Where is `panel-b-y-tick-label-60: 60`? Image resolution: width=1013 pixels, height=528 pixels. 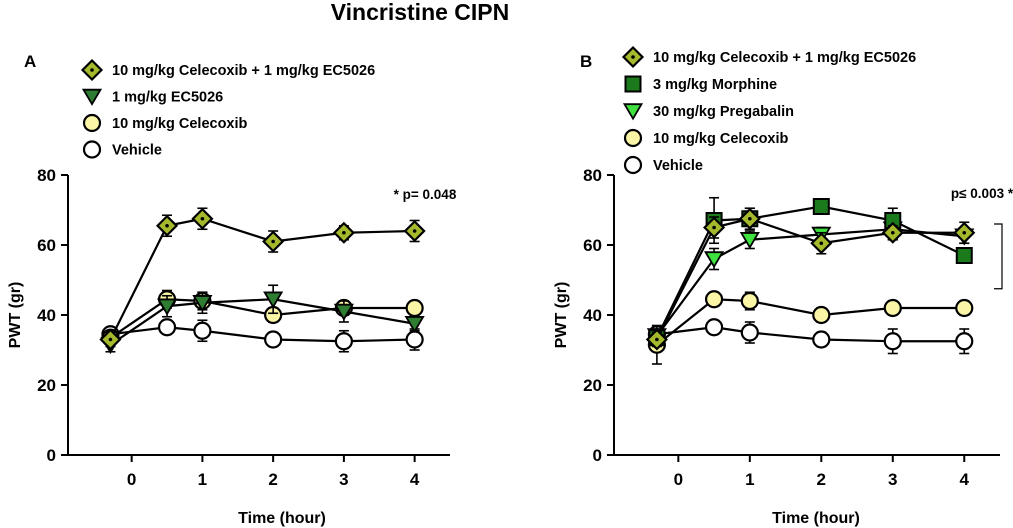 panel-b-y-tick-label-60: 60 is located at coordinates (592, 245).